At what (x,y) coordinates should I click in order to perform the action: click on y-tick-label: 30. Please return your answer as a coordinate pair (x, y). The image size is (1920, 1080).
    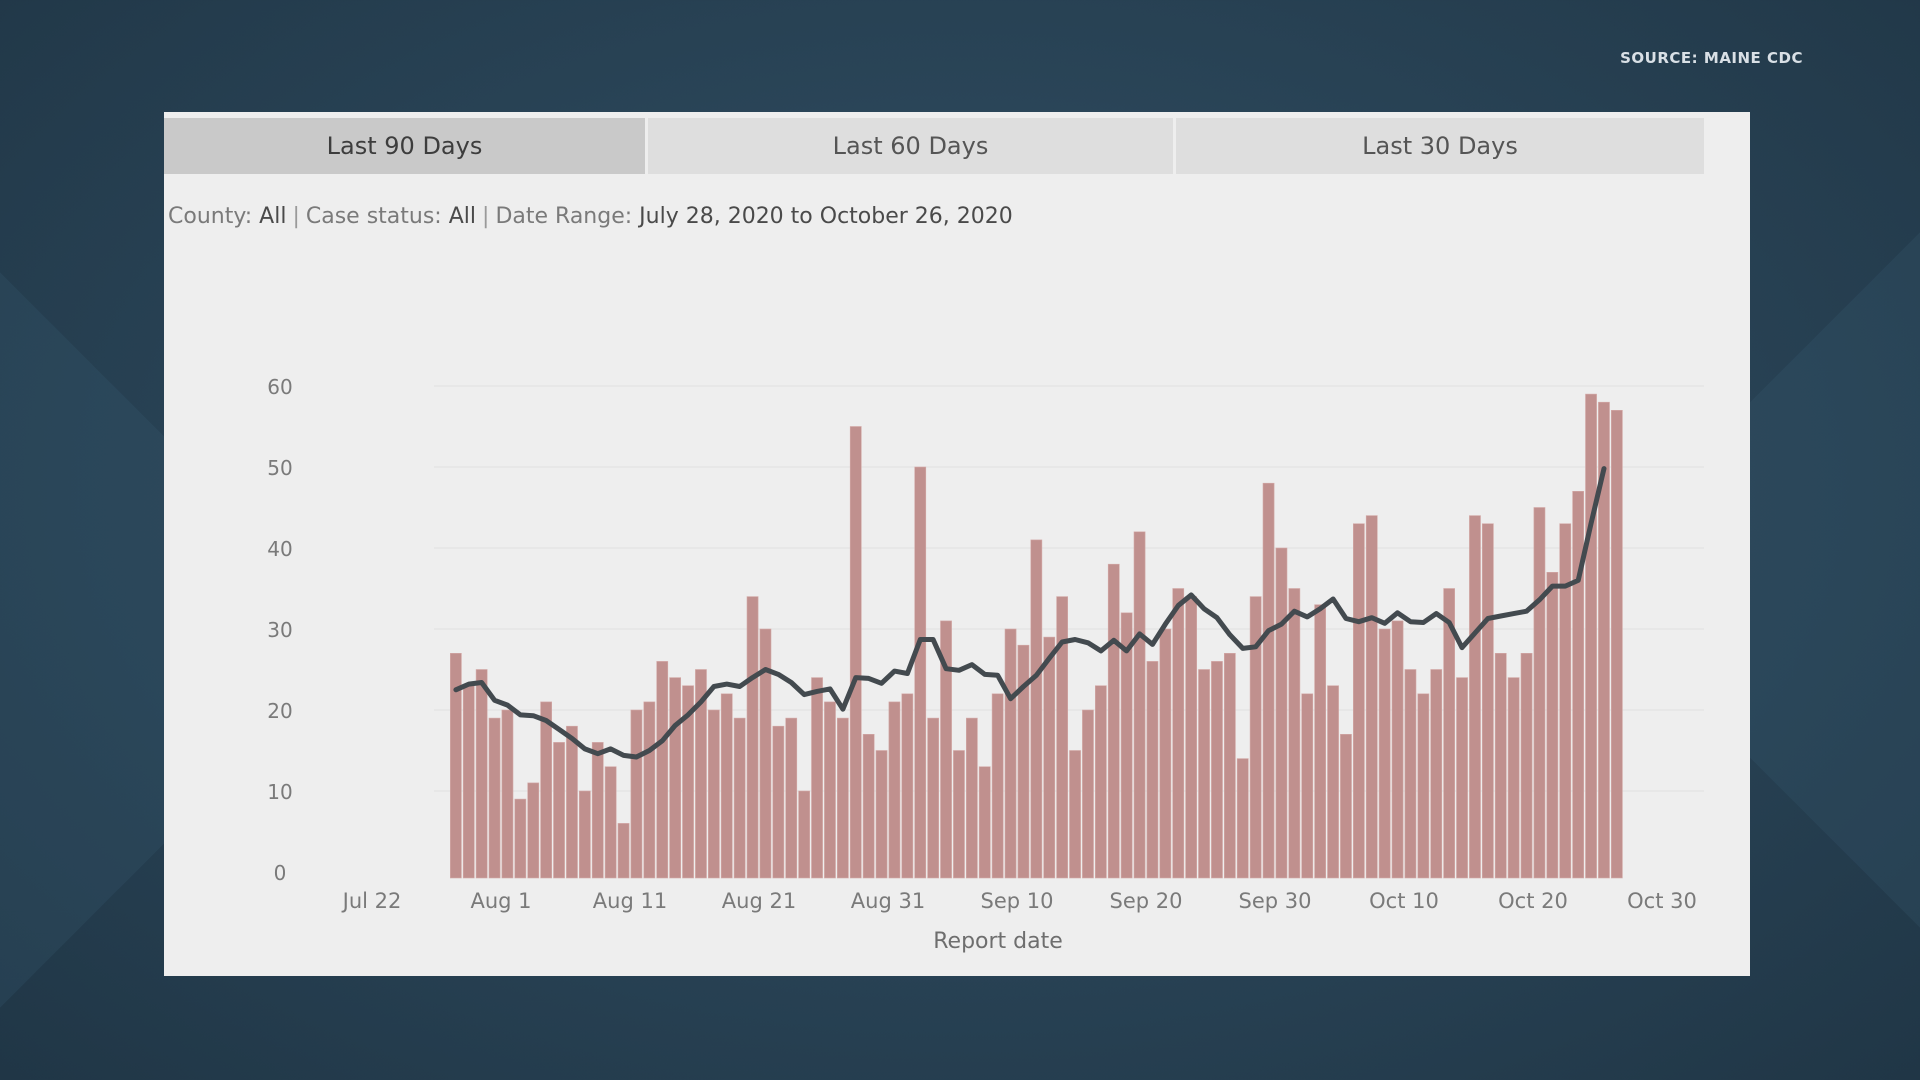
    Looking at the image, I should click on (279, 630).